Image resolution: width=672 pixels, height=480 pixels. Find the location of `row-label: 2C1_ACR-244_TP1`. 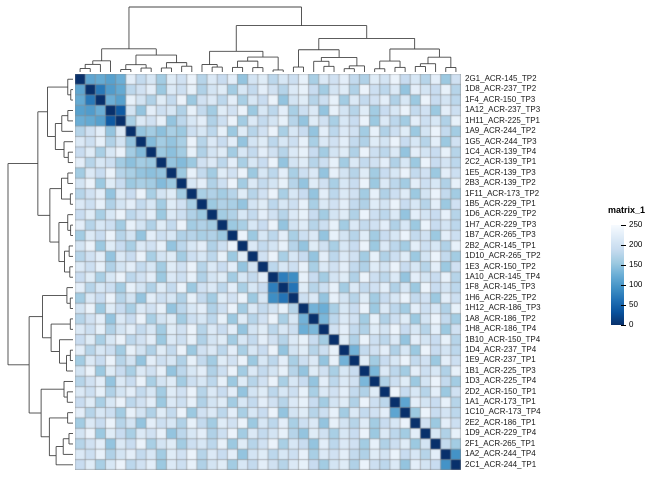

row-label: 2C1_ACR-244_TP1 is located at coordinates (501, 464).